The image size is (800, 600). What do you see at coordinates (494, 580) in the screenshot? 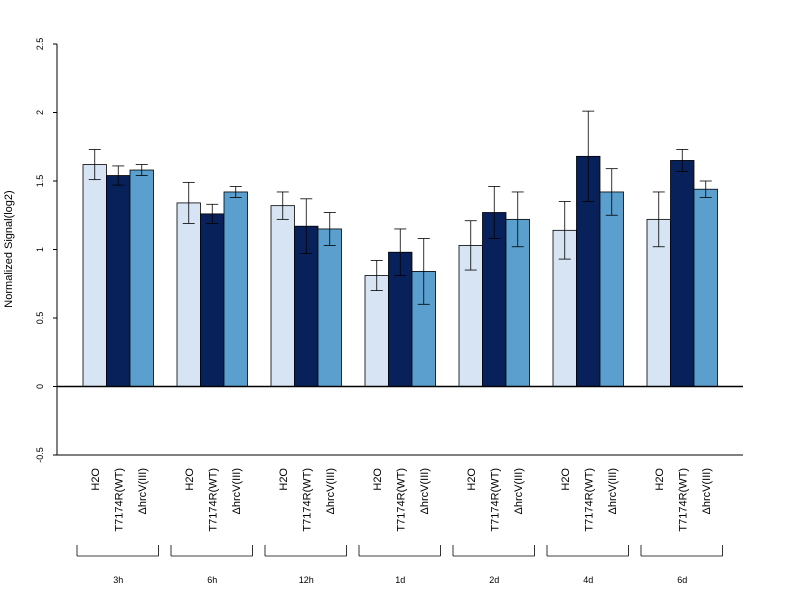
I see `group-label: 2d` at bounding box center [494, 580].